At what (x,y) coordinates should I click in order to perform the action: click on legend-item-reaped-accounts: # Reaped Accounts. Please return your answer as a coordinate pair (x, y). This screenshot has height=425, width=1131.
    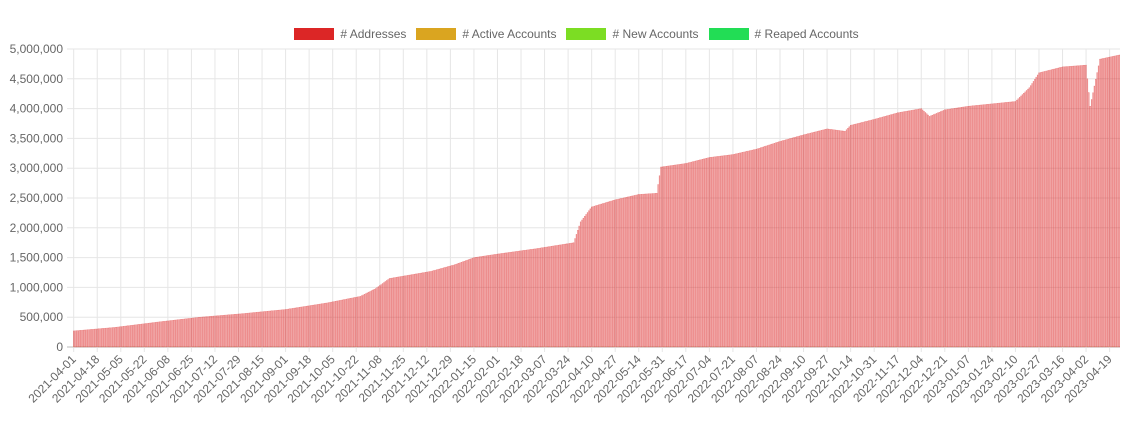
    Looking at the image, I should click on (783, 34).